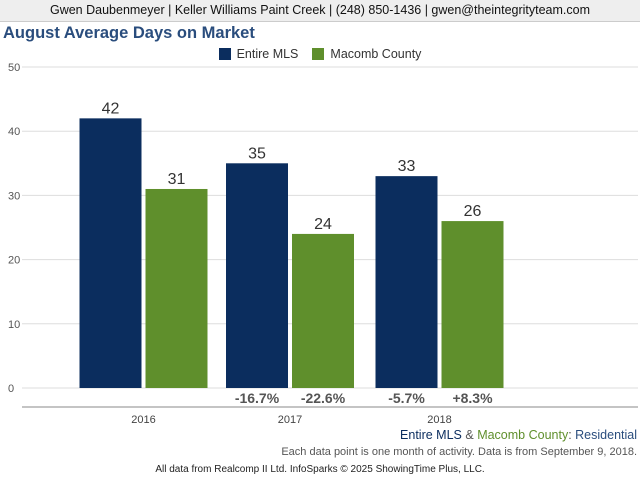  I want to click on legend-label-entire-mls: Entire MLS, so click(267, 54).